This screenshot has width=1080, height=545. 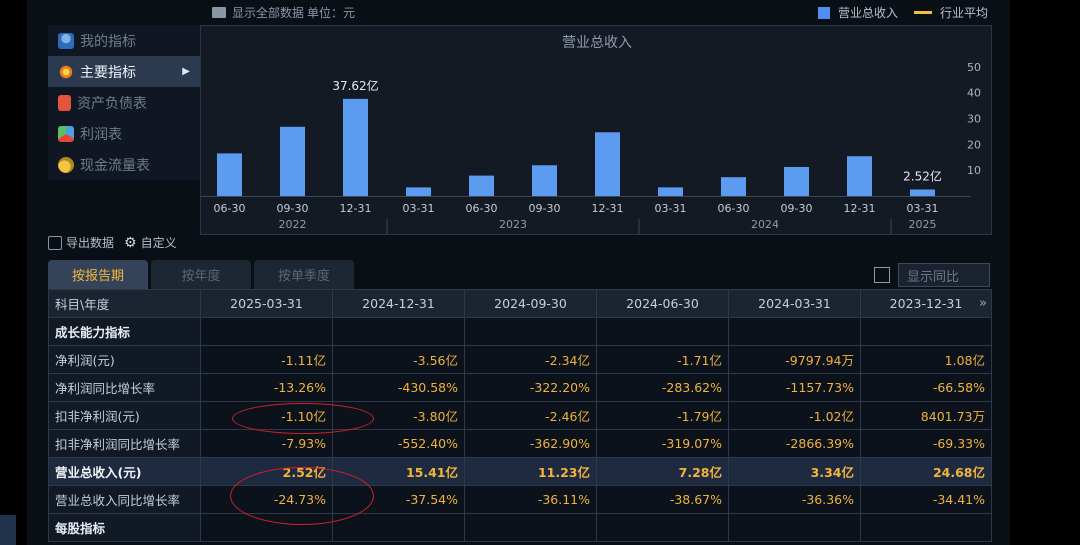 What do you see at coordinates (926, 471) in the screenshot?
I see `table-cell: 24.68亿` at bounding box center [926, 471].